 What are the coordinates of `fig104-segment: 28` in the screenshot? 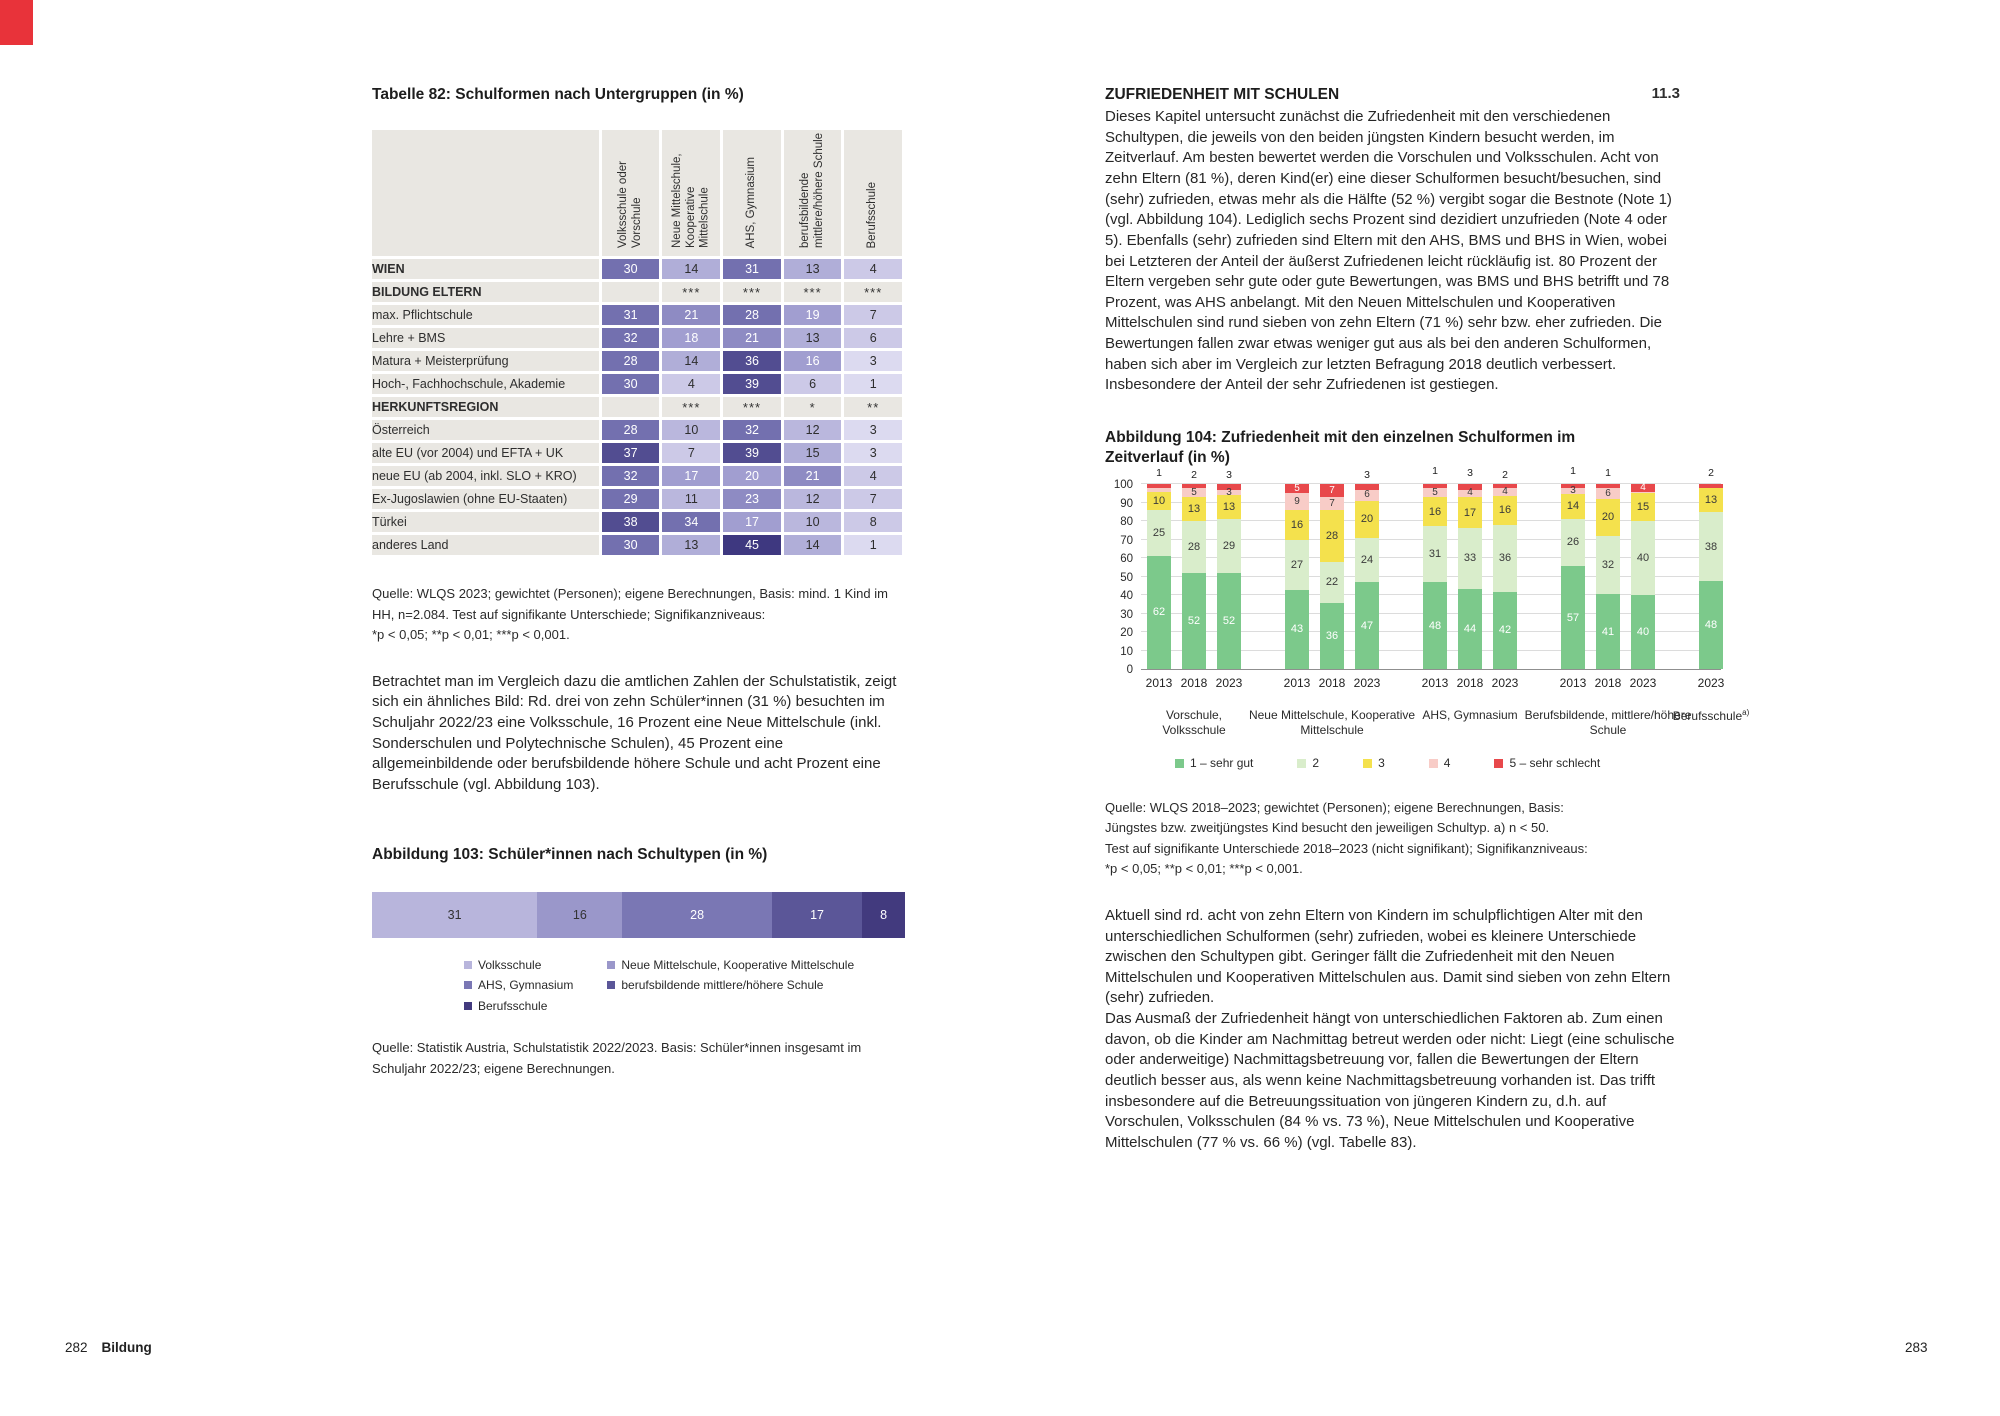 It's located at (1194, 547).